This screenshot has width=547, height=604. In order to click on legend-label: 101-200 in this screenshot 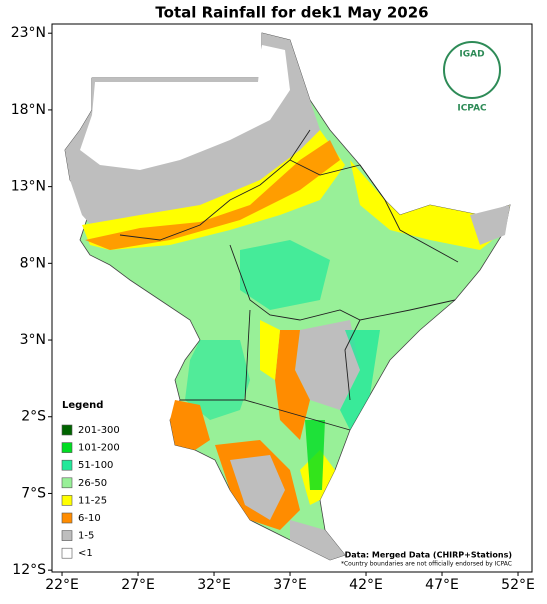, I will do `click(99, 448)`.